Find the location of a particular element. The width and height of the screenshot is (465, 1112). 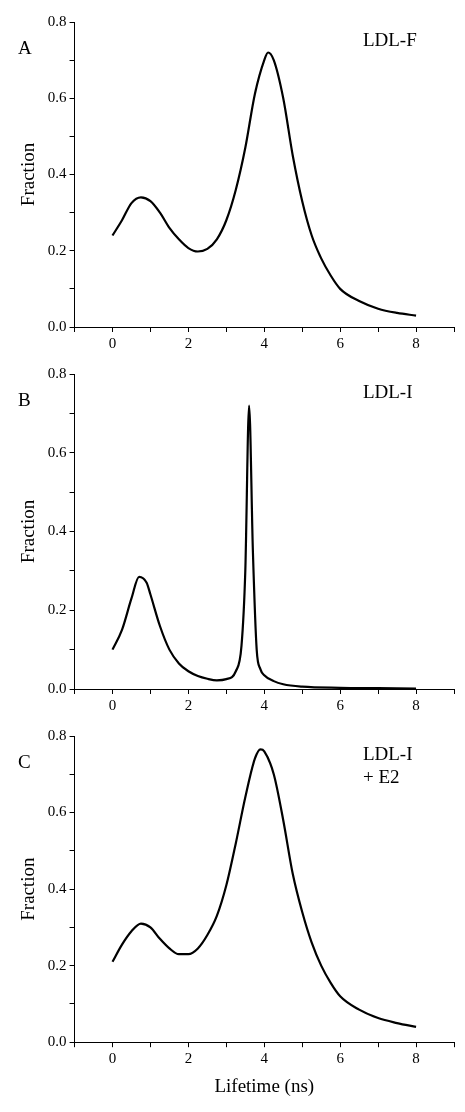

text: A is located at coordinates (25, 48).